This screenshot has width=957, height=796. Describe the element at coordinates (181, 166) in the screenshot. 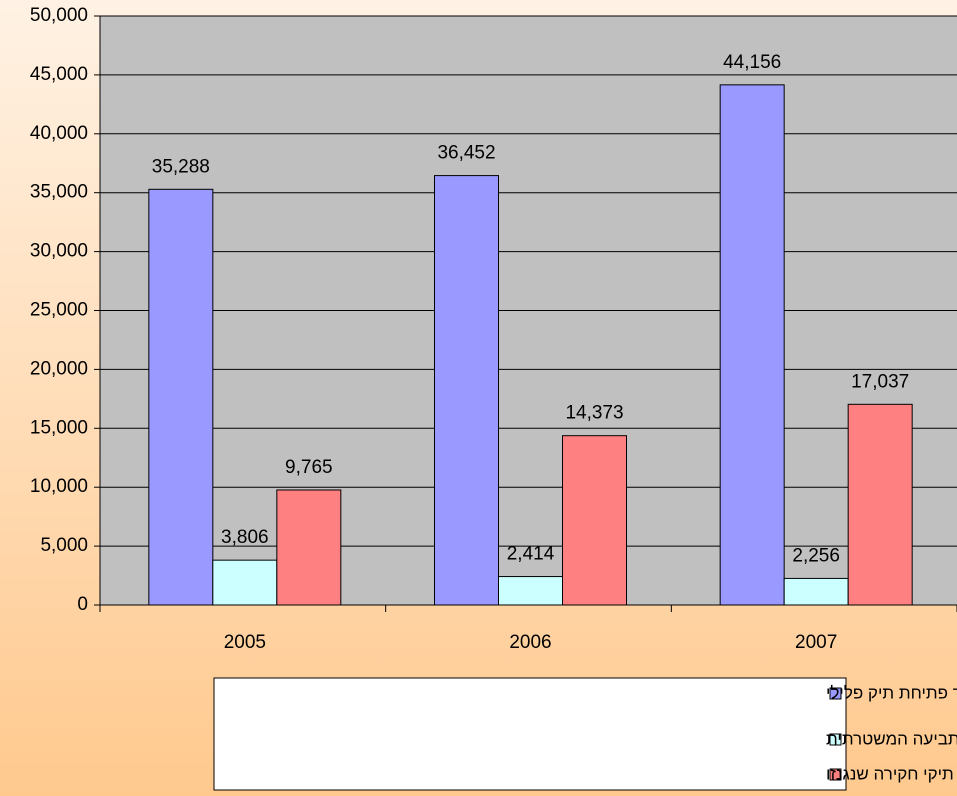

I see `data-label: 35,288` at that location.